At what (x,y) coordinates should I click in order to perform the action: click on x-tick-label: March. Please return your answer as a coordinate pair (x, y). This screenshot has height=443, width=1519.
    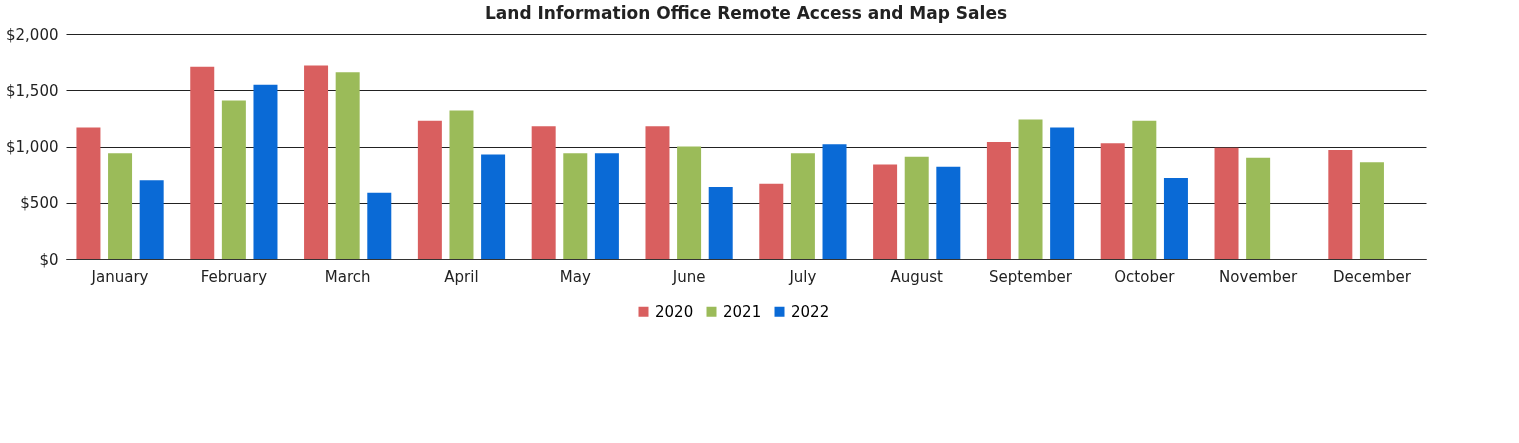
    Looking at the image, I should click on (347, 276).